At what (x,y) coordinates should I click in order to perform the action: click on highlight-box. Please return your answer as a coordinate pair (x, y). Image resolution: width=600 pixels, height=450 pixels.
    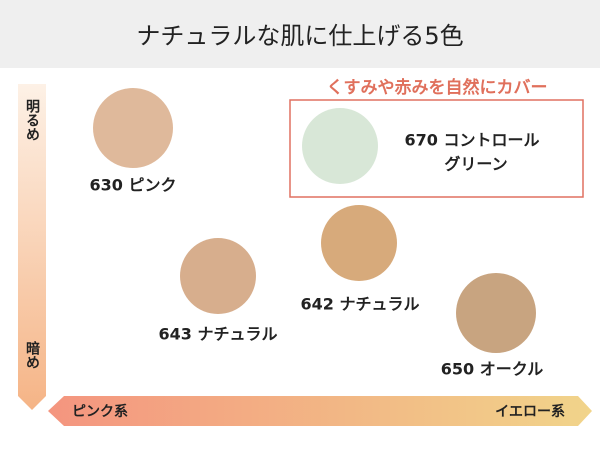
    Looking at the image, I should click on (436, 148).